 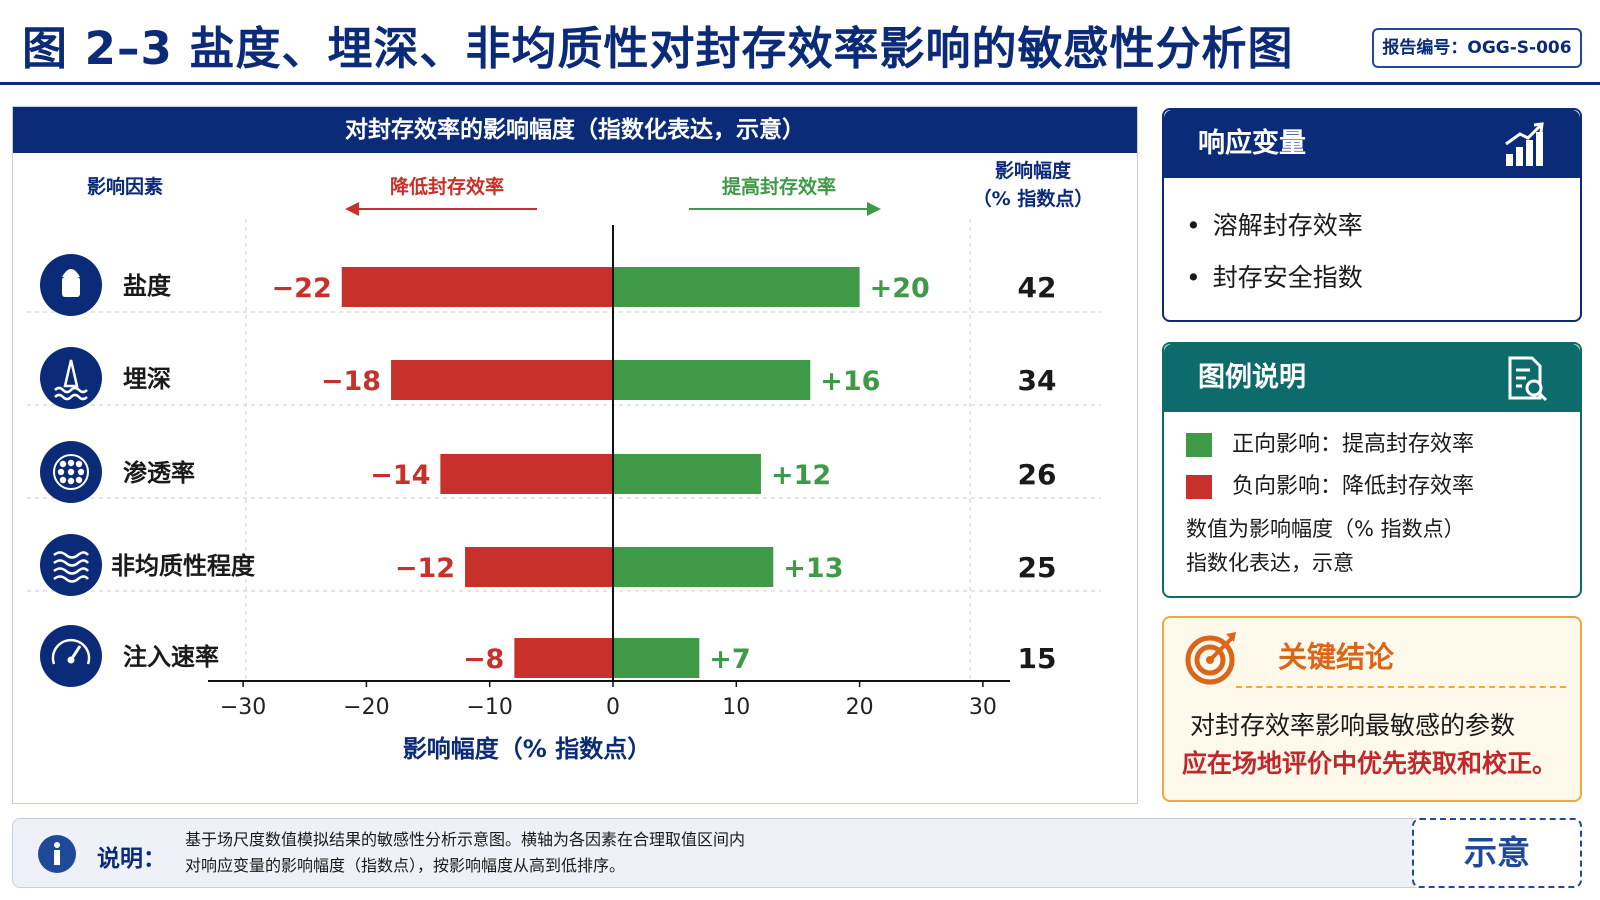 I want to click on conclusion-title: 关键结论, so click(x=1336, y=657).